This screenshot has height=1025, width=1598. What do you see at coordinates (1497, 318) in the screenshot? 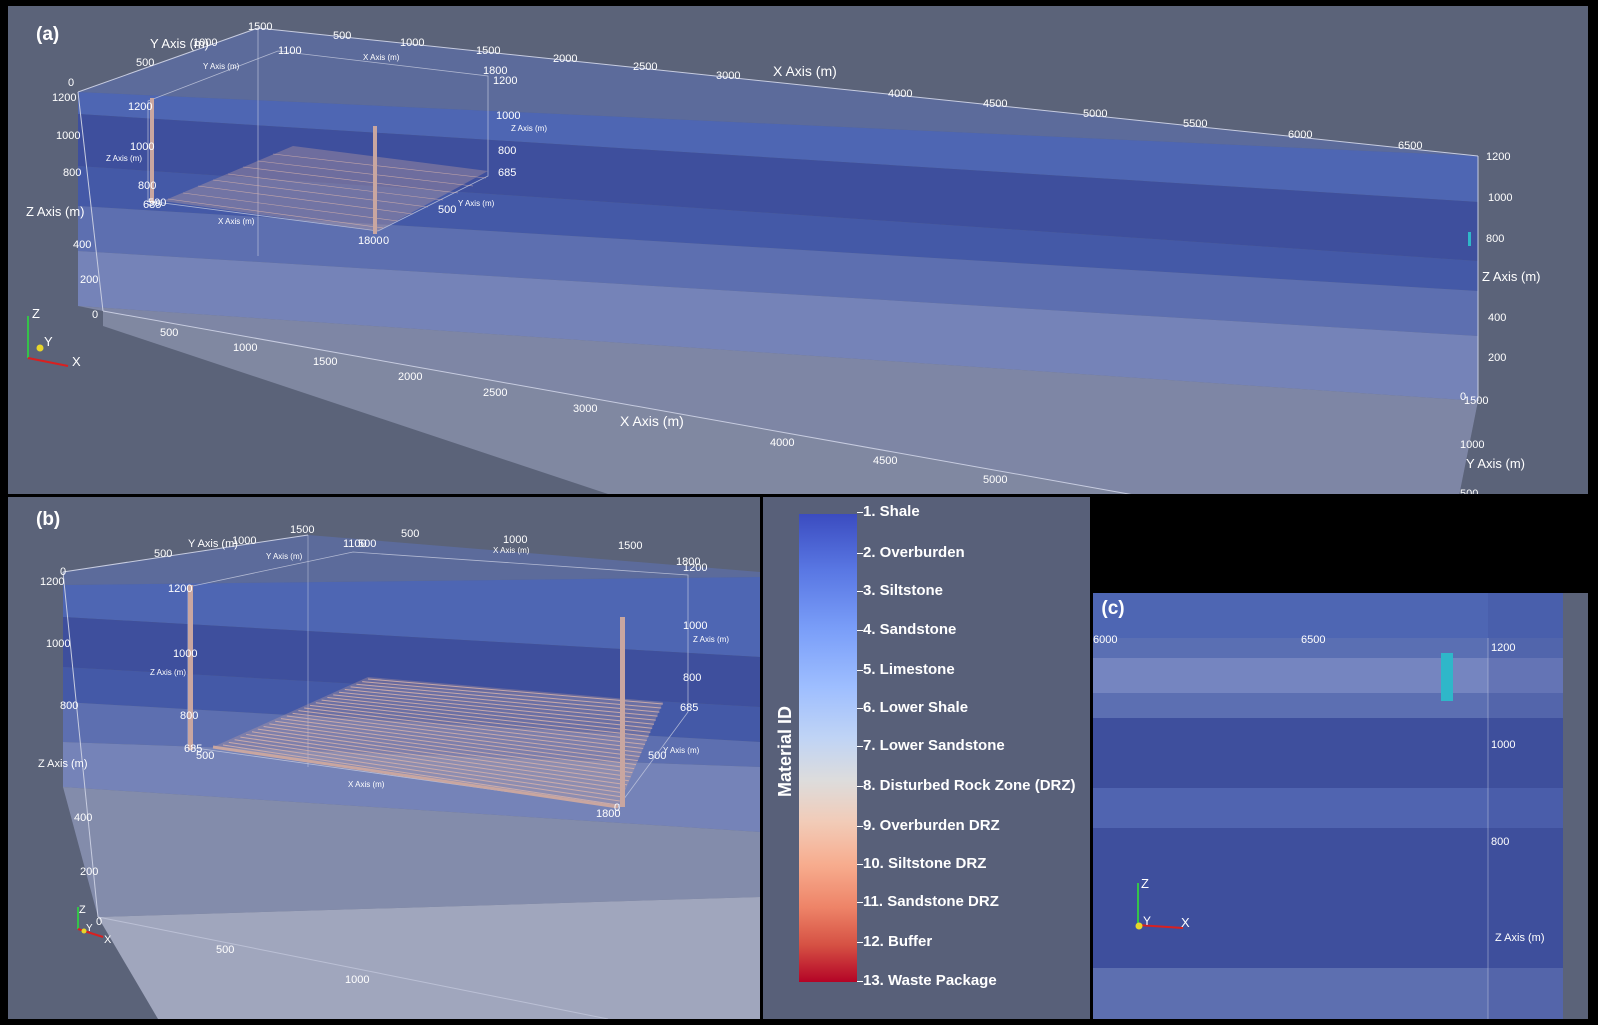
I see `tick-z-right: 400` at bounding box center [1497, 318].